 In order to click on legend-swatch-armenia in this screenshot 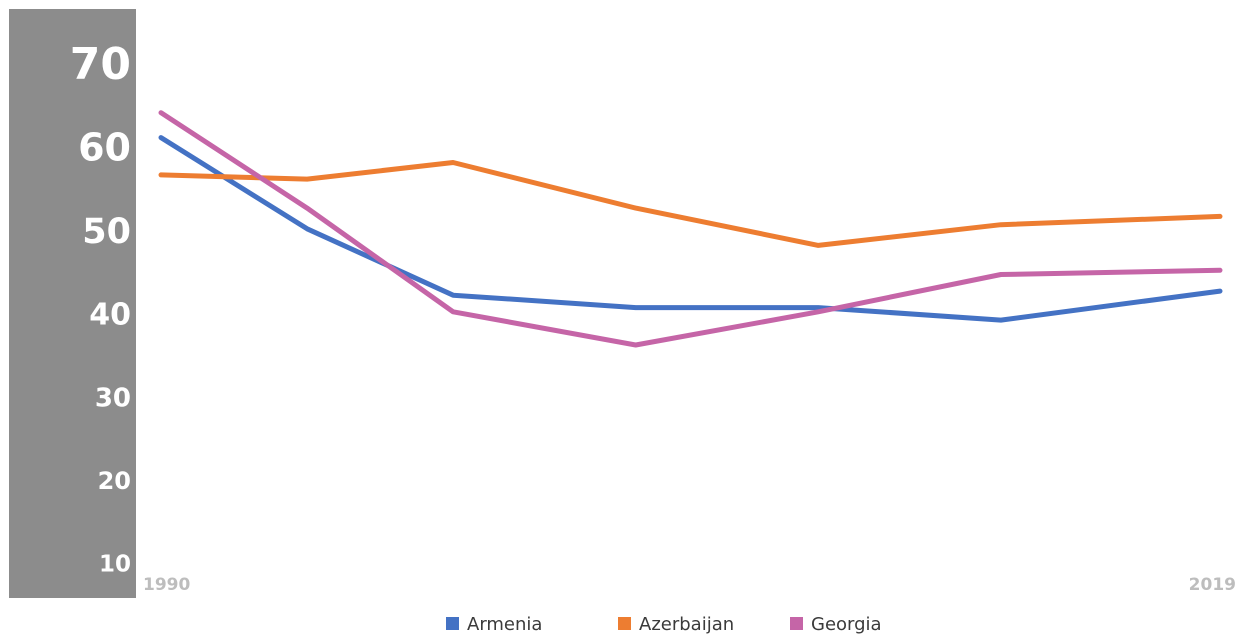, I will do `click(452, 623)`.